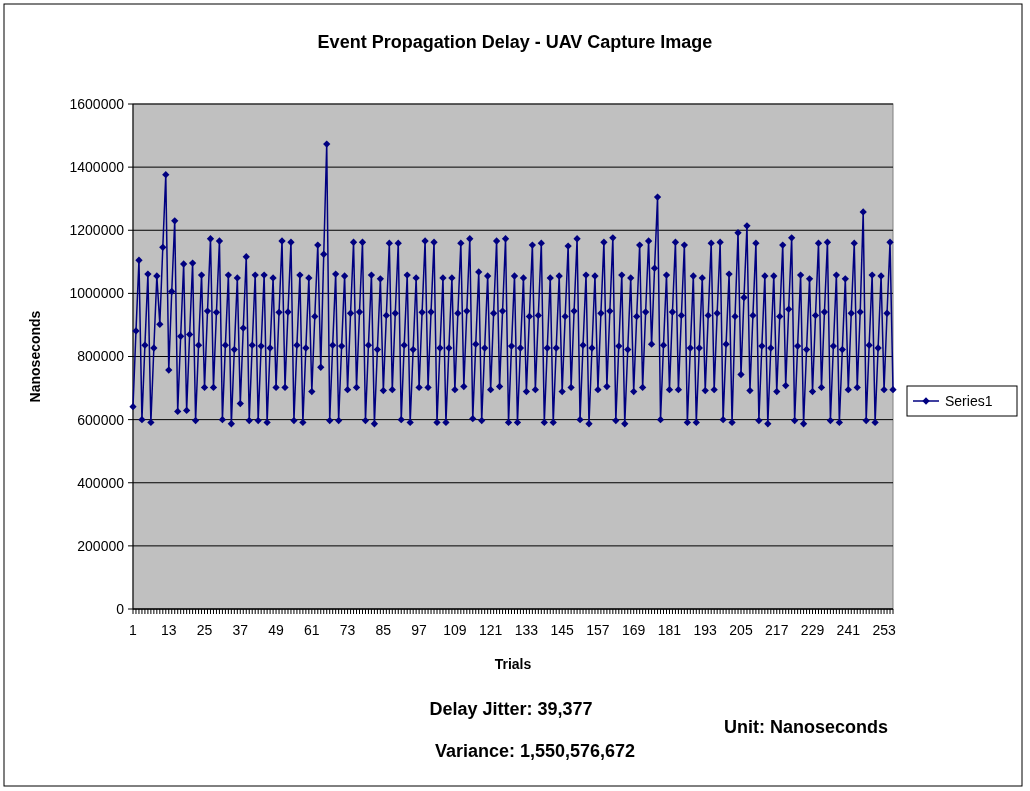 Image resolution: width=1030 pixels, height=791 pixels. What do you see at coordinates (705, 630) in the screenshot?
I see `x-tick-label: 193` at bounding box center [705, 630].